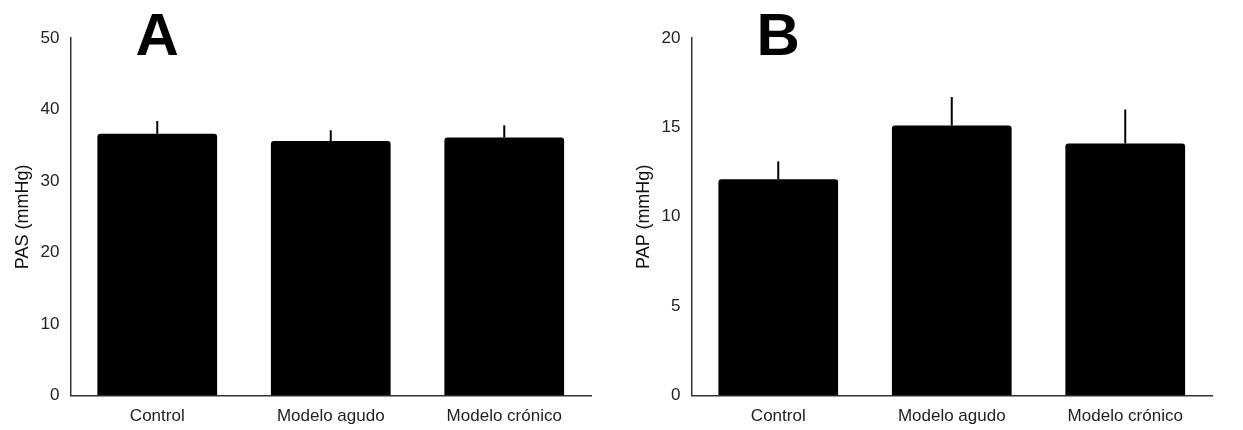 Image resolution: width=1243 pixels, height=430 pixels. Describe the element at coordinates (676, 305) in the screenshot. I see `y-tick-label: 5` at that location.